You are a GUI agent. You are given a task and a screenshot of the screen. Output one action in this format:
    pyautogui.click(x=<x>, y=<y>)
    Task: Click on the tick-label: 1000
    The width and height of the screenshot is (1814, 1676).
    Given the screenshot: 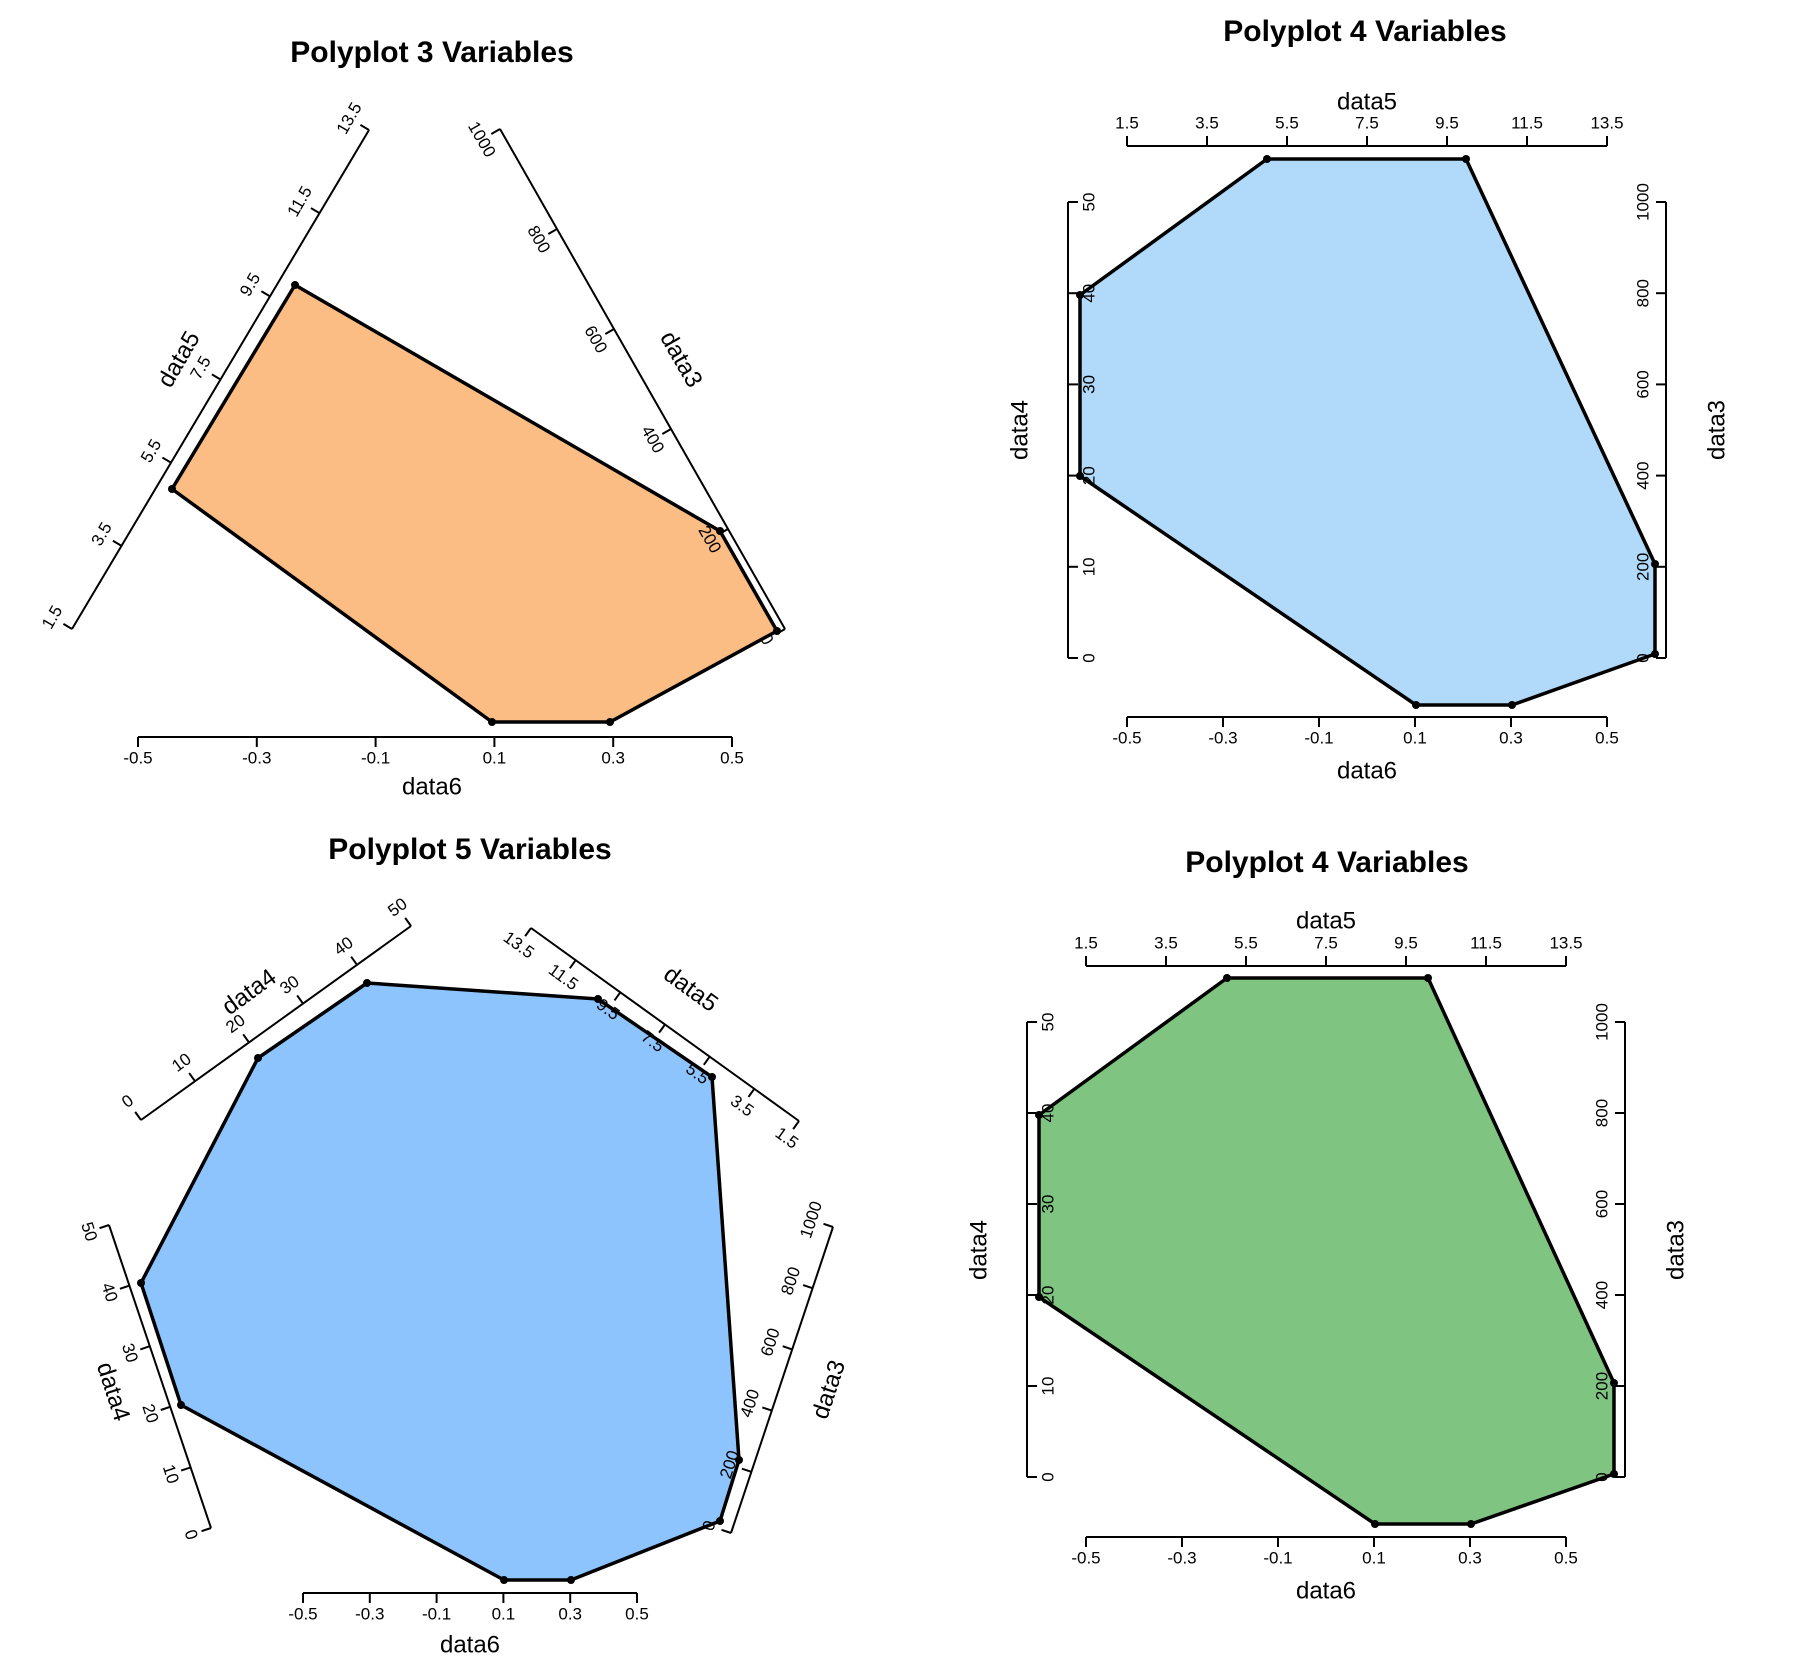 What is the action you would take?
    pyautogui.click(x=481, y=139)
    